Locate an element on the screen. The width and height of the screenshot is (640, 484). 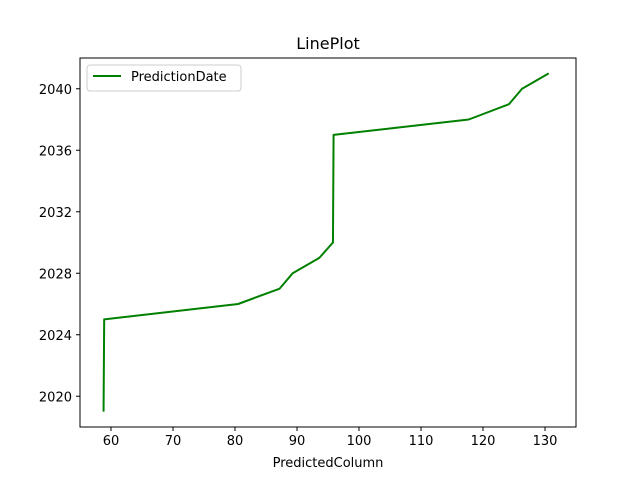
x-tick-label: 110 is located at coordinates (421, 441).